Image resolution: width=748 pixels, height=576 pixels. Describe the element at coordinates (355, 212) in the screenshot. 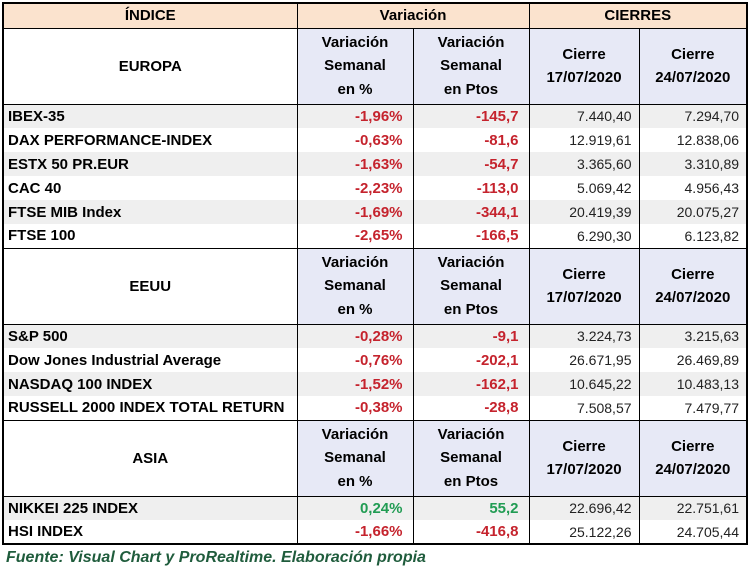

I see `weekly-change-pct: -1,69%` at that location.